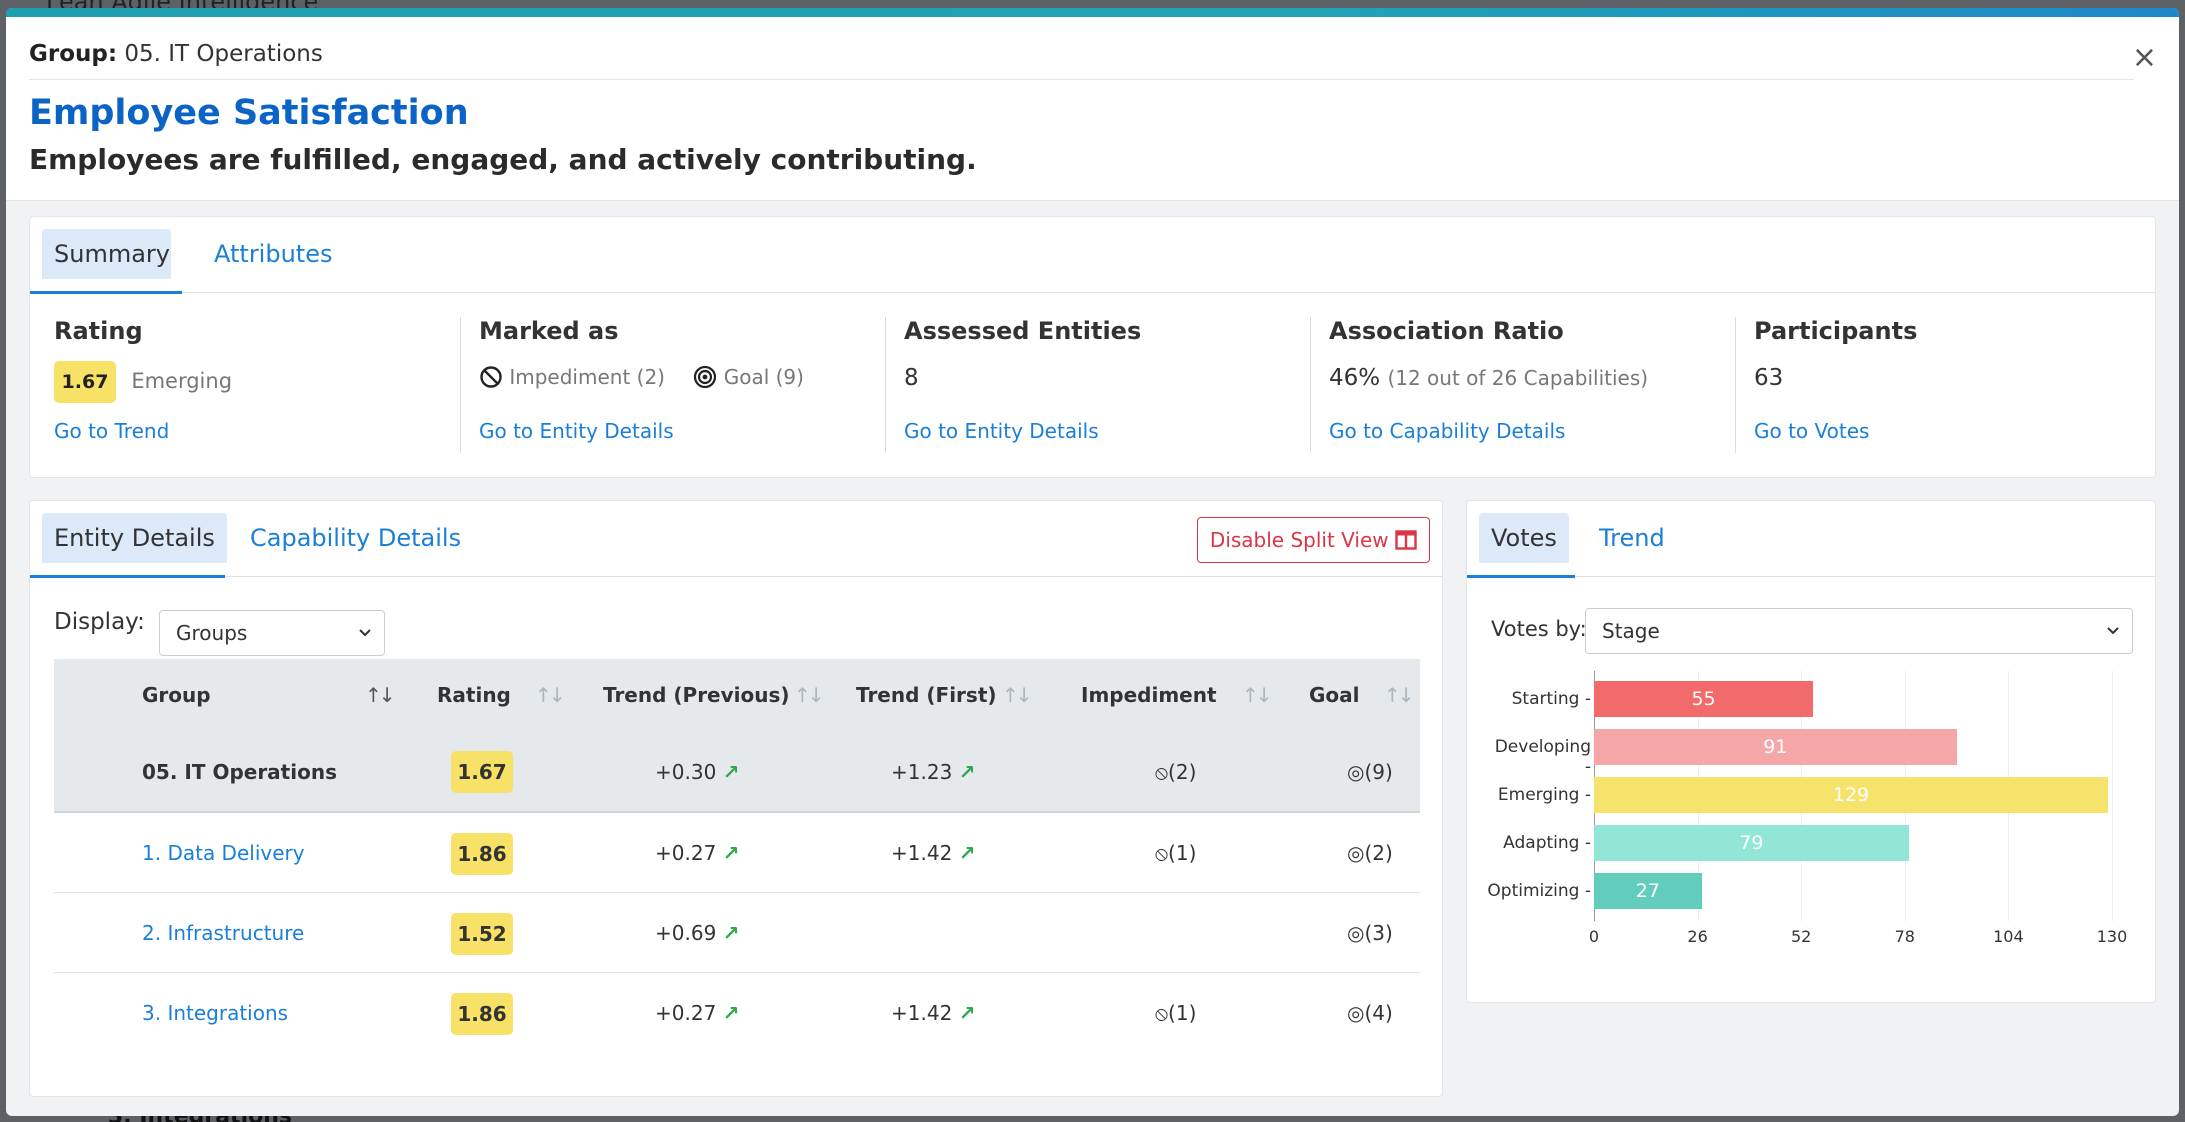  What do you see at coordinates (1092, 255) in the screenshot?
I see `summary-tabs: Summary Attributes` at bounding box center [1092, 255].